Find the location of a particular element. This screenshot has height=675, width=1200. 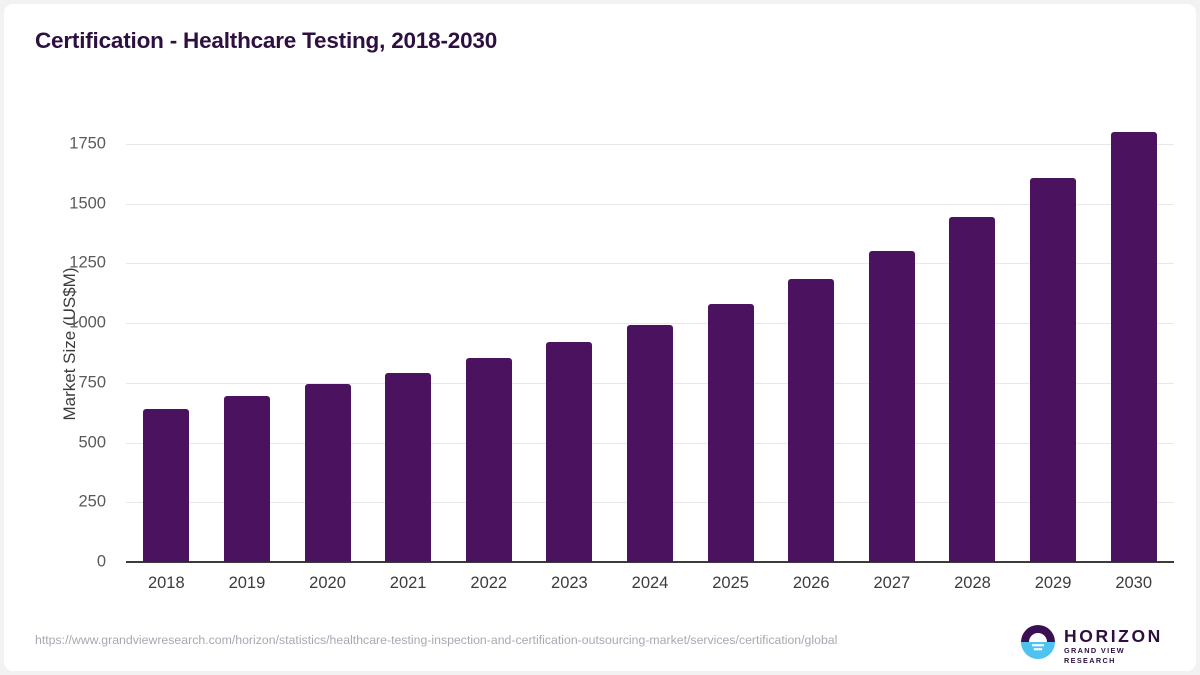

x-axis-line is located at coordinates (650, 562).